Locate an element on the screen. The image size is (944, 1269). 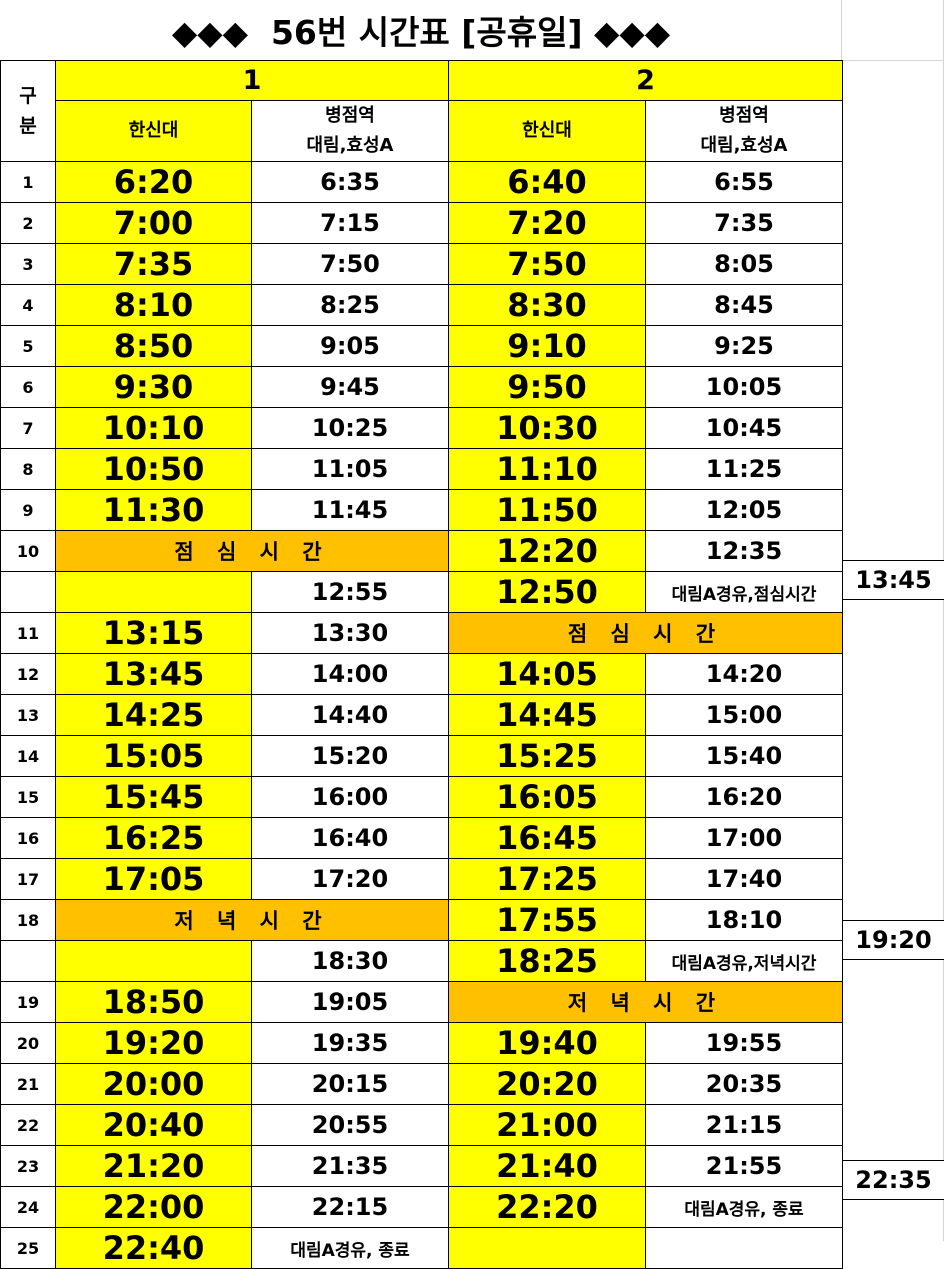
hansin-time-route1: 13:15 is located at coordinates (153, 633).